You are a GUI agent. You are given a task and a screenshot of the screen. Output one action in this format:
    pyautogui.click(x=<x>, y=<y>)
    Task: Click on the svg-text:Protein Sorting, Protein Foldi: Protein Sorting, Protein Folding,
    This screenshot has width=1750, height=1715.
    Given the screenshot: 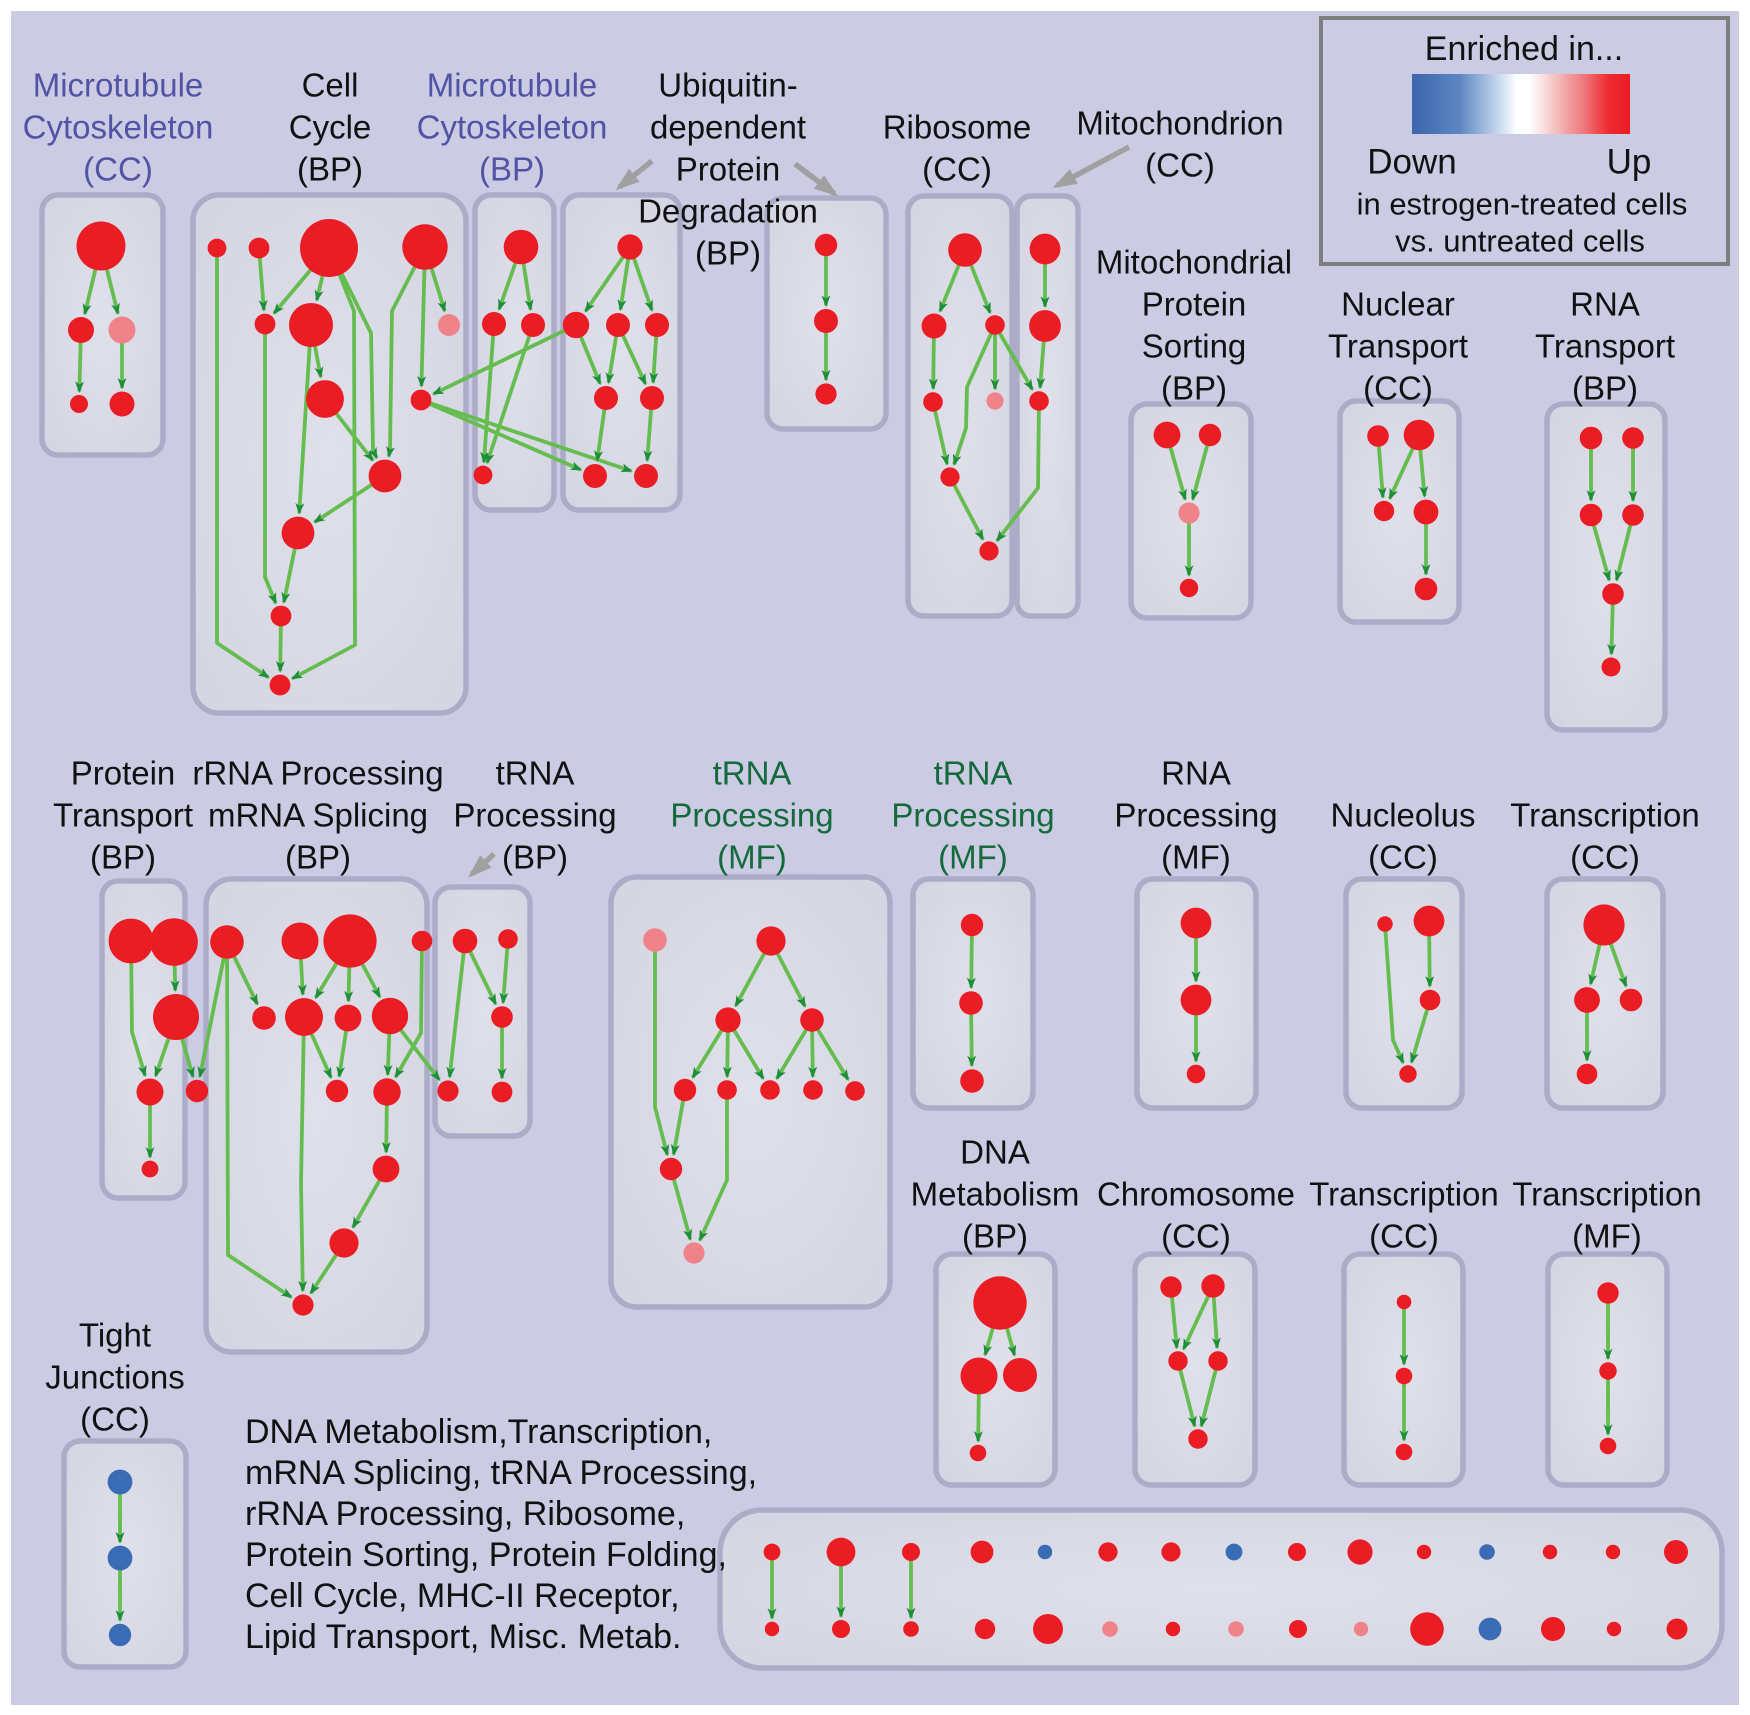 What is the action you would take?
    pyautogui.click(x=486, y=1555)
    